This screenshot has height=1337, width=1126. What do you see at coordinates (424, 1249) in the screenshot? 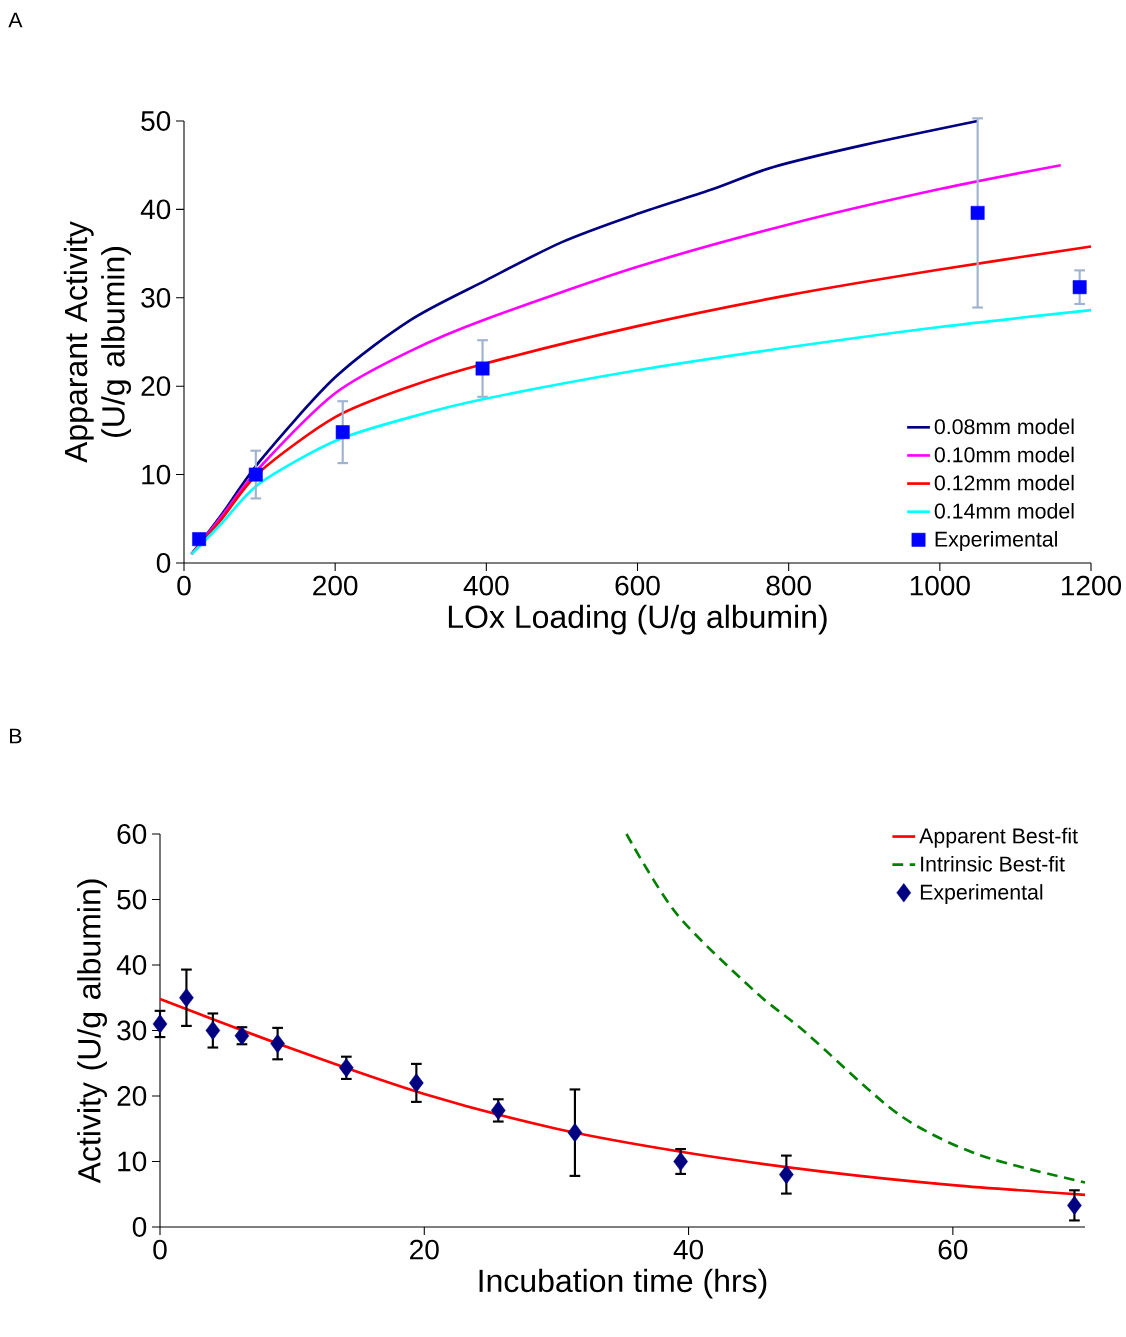
I see `x-tick-label: 20` at bounding box center [424, 1249].